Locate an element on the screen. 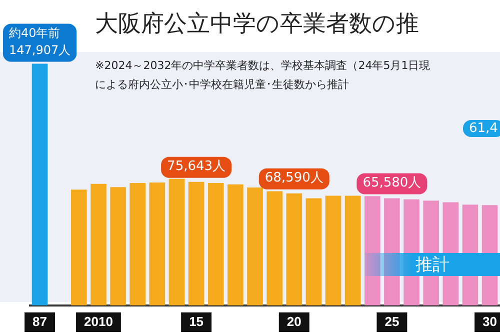 Image resolution: width=500 pixels, height=333 pixels. x-tick-label: 30 is located at coordinates (490, 321).